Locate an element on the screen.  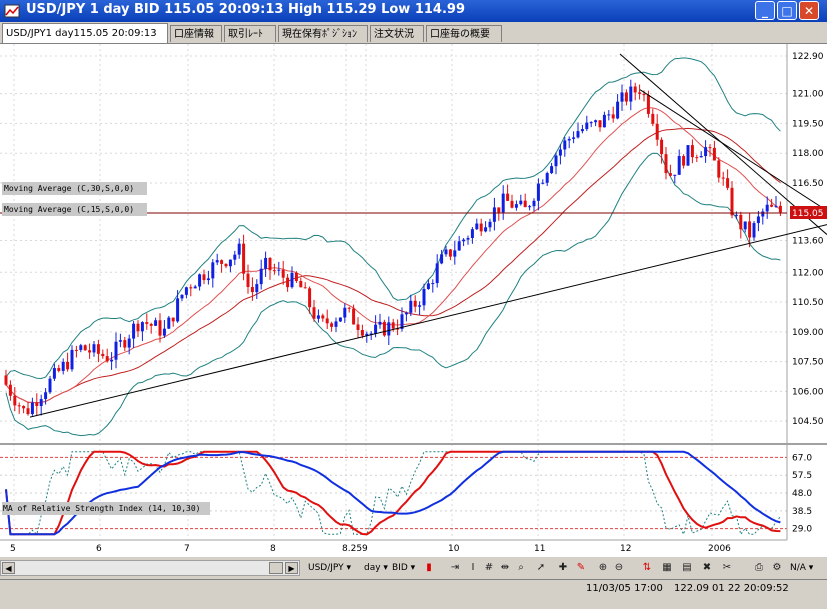
ma15-label: Moving Average (C,15,S,0,0) is located at coordinates (69, 209).